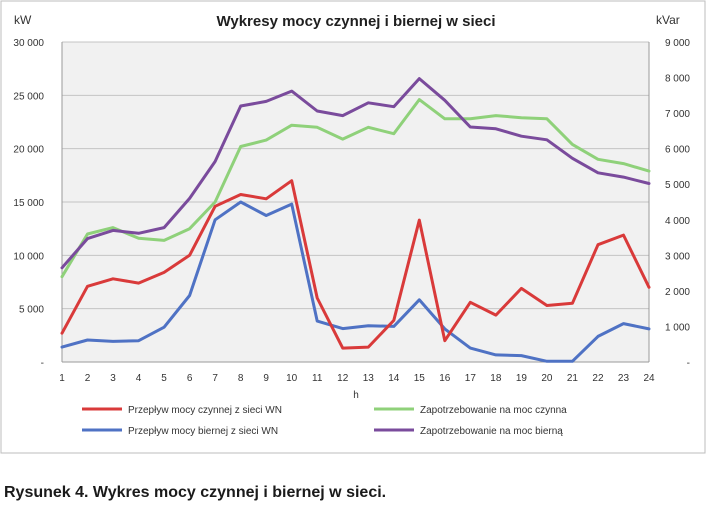 The width and height of the screenshot is (706, 510). Describe the element at coordinates (677, 114) in the screenshot. I see `right-tick-label: 7 000` at that location.